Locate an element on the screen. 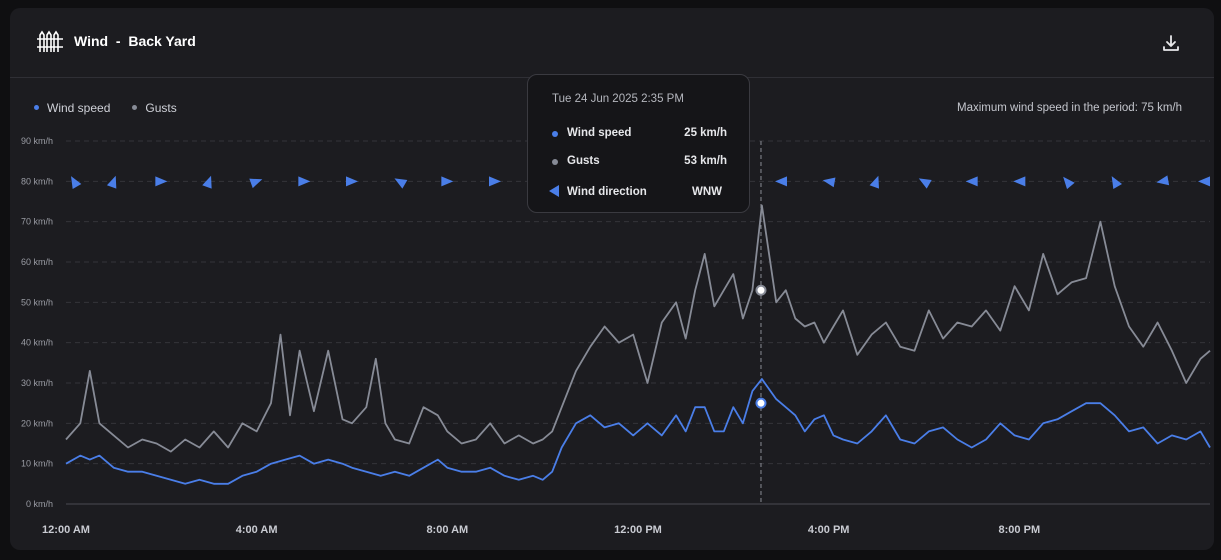 The image size is (1221, 560). download-icon is located at coordinates (1171, 43).